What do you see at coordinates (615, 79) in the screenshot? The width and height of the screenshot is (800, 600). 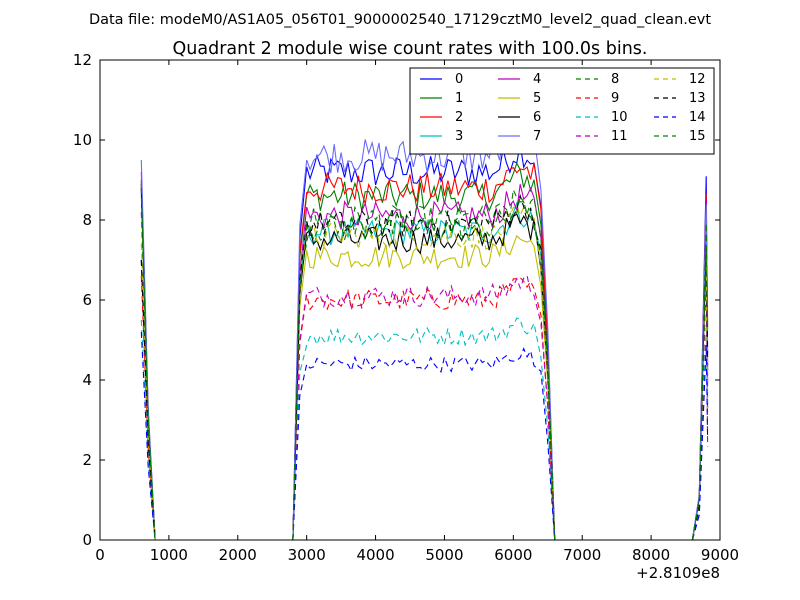 I see `legend-label: 8` at bounding box center [615, 79].